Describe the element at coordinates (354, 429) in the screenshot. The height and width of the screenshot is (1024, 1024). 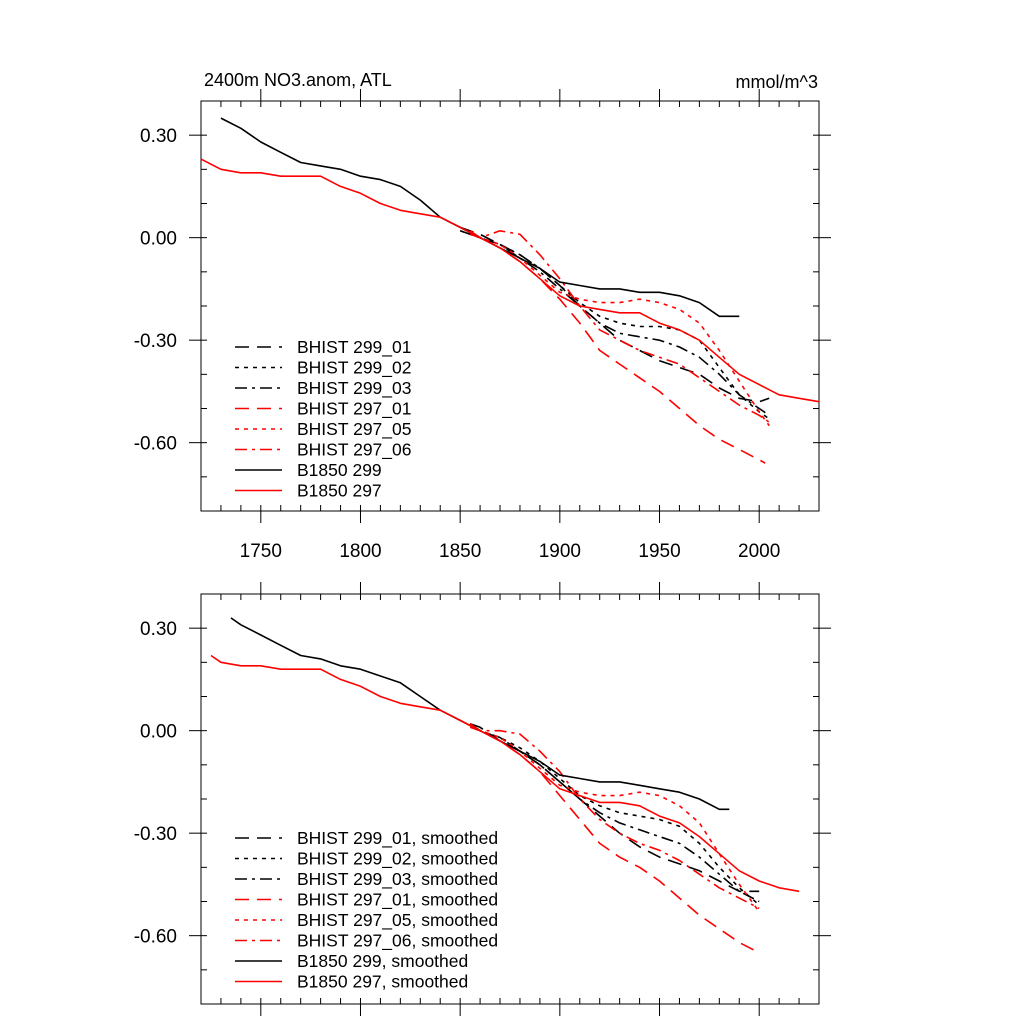
I see `legend-label: BHIST 297_05` at that location.